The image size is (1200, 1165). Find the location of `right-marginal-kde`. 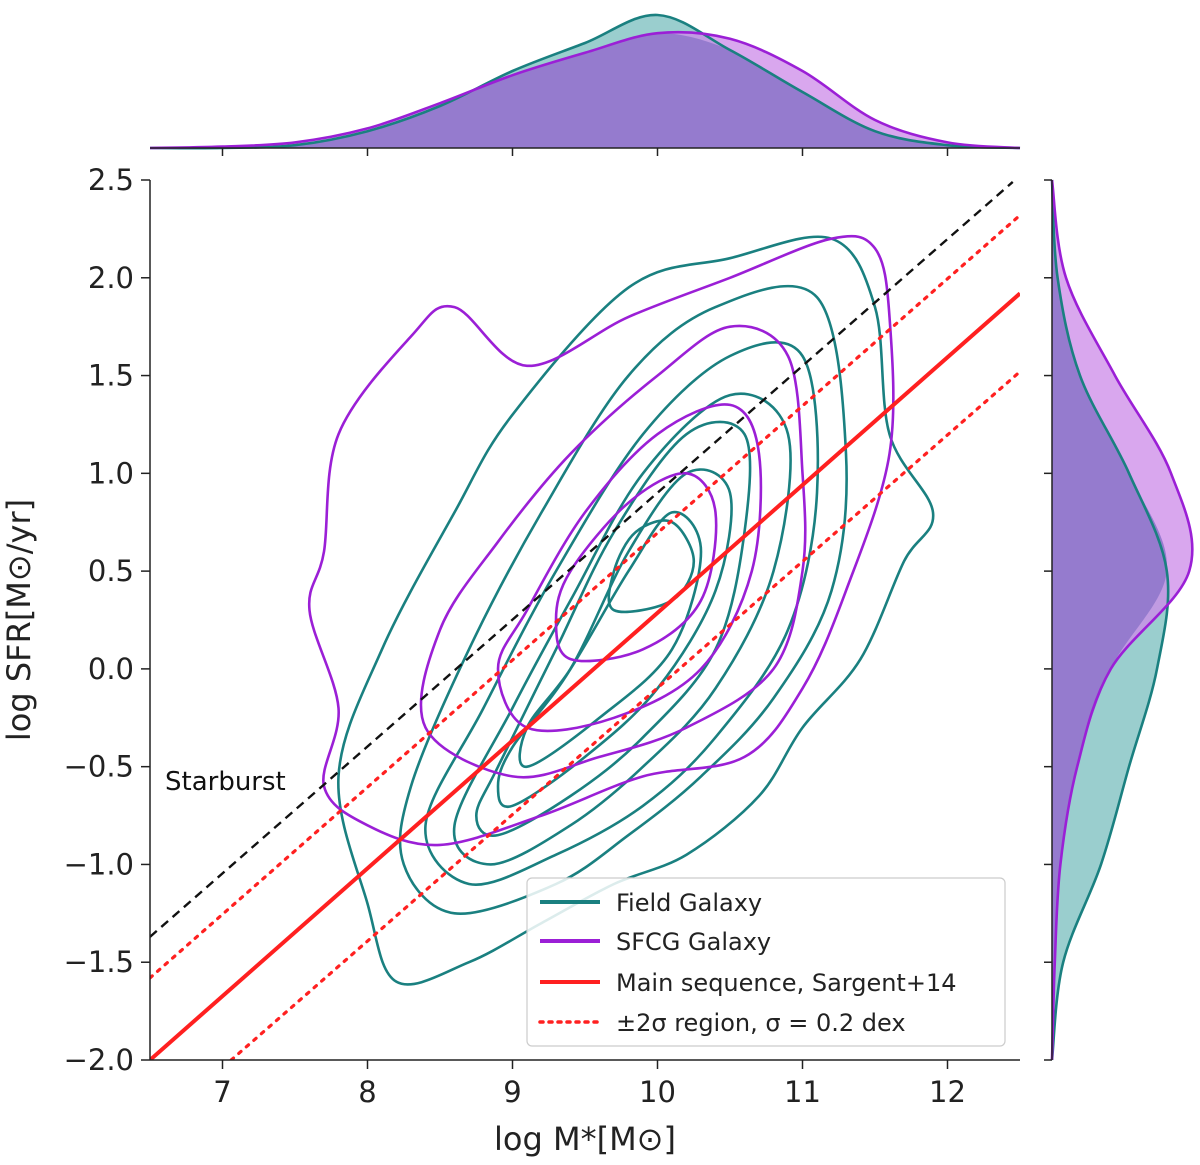

right-marginal-kde is located at coordinates (1122, 620).